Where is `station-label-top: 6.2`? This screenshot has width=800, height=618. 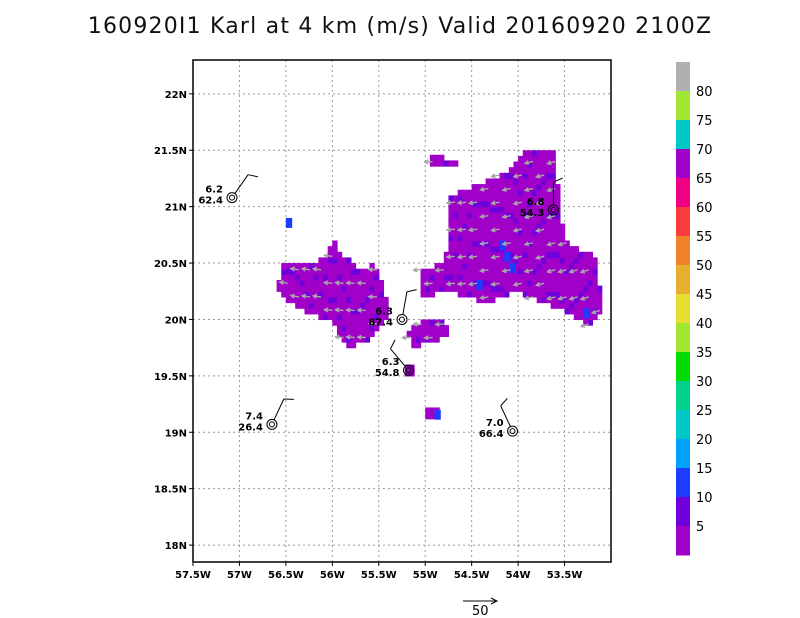
station-label-top: 6.2 is located at coordinates (214, 190).